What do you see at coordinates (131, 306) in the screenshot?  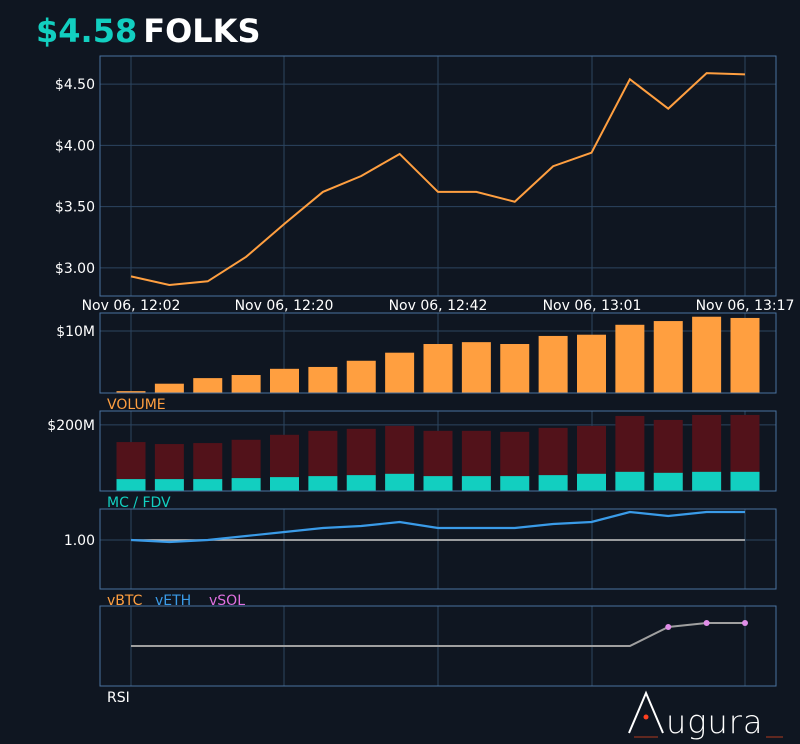 I see `x-tick-label: Nov 06, 12:02` at bounding box center [131, 306].